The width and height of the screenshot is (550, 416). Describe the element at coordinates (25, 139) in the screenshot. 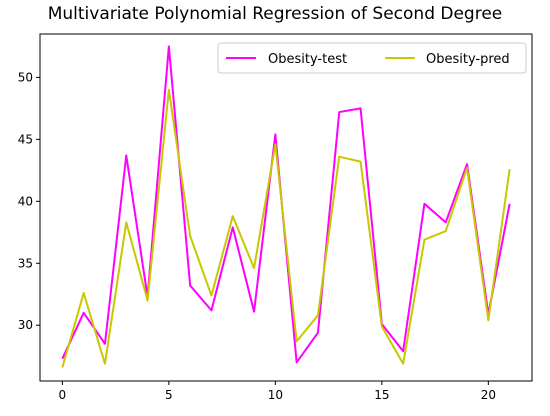

I see `y-tick-label: 45` at that location.